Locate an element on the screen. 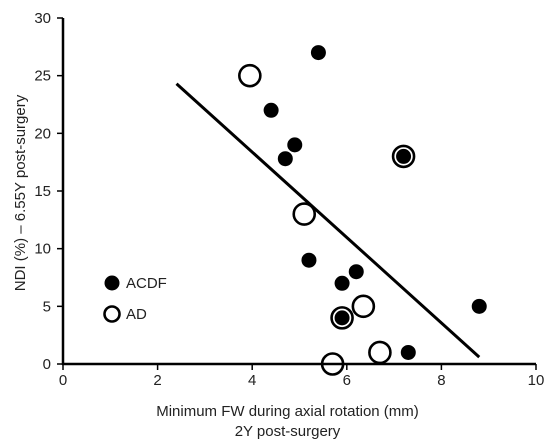 The image size is (544, 441). x-tick-label: 0 is located at coordinates (63, 380).